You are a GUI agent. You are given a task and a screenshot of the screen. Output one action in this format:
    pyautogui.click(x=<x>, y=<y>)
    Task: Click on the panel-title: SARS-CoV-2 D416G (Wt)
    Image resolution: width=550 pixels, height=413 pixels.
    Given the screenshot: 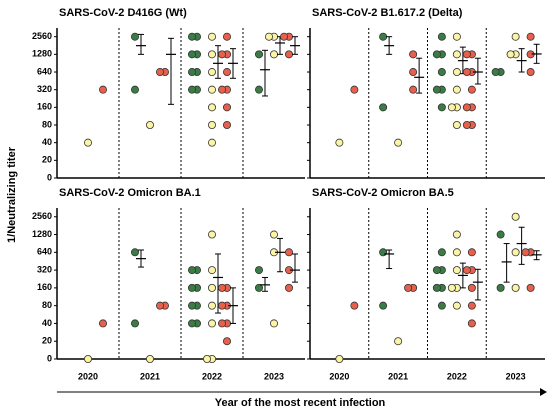 What is the action you would take?
    pyautogui.click(x=123, y=13)
    